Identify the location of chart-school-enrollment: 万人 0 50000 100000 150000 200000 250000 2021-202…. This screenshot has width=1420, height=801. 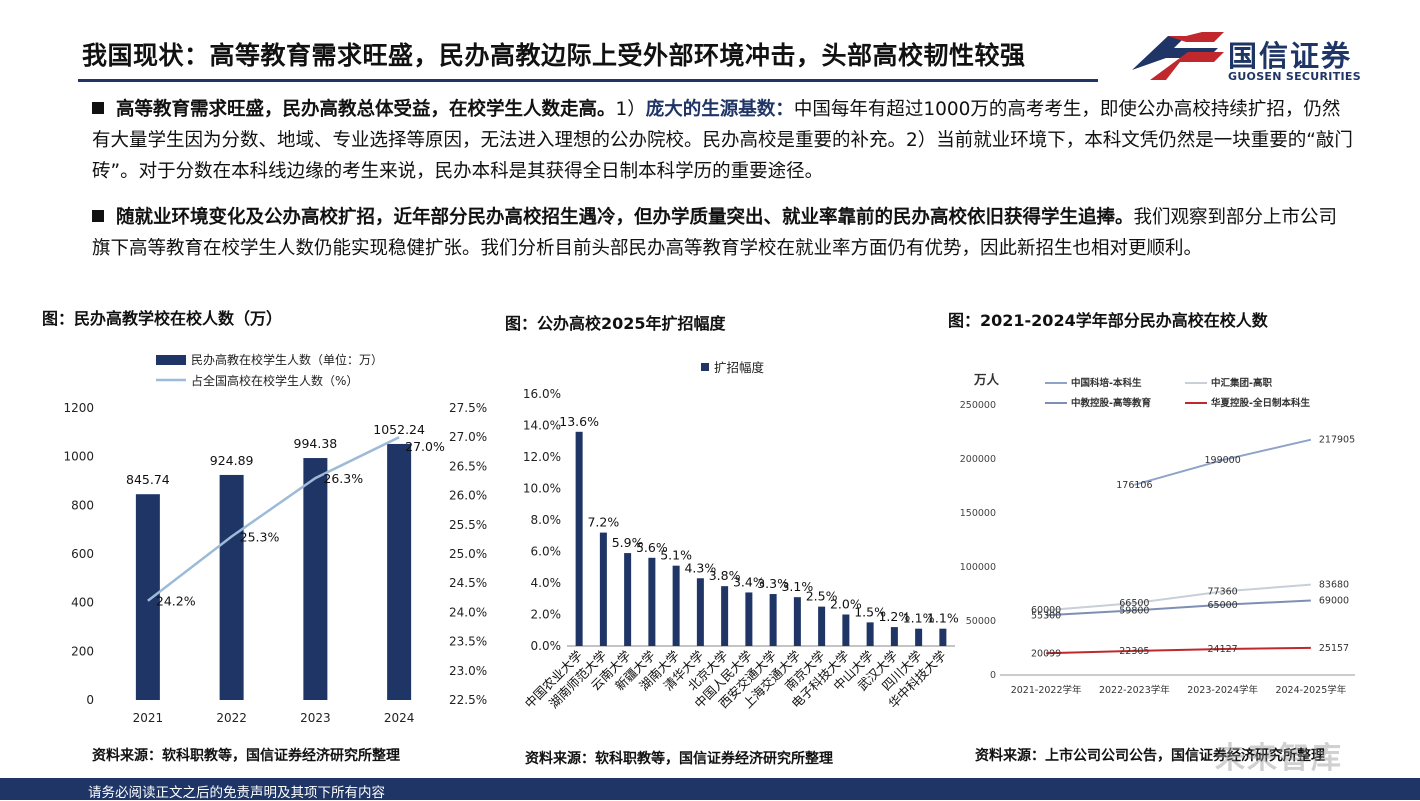
(1157, 534).